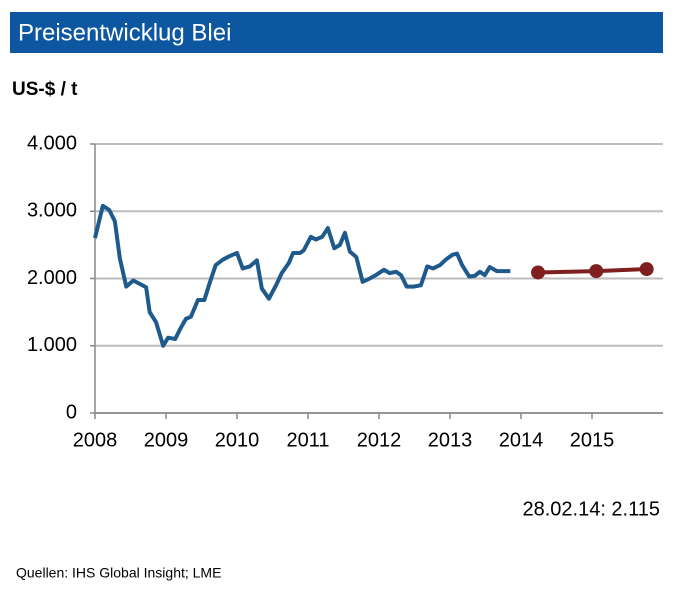 The image size is (674, 596). What do you see at coordinates (450, 440) in the screenshot?
I see `x-tick-label: 2013` at bounding box center [450, 440].